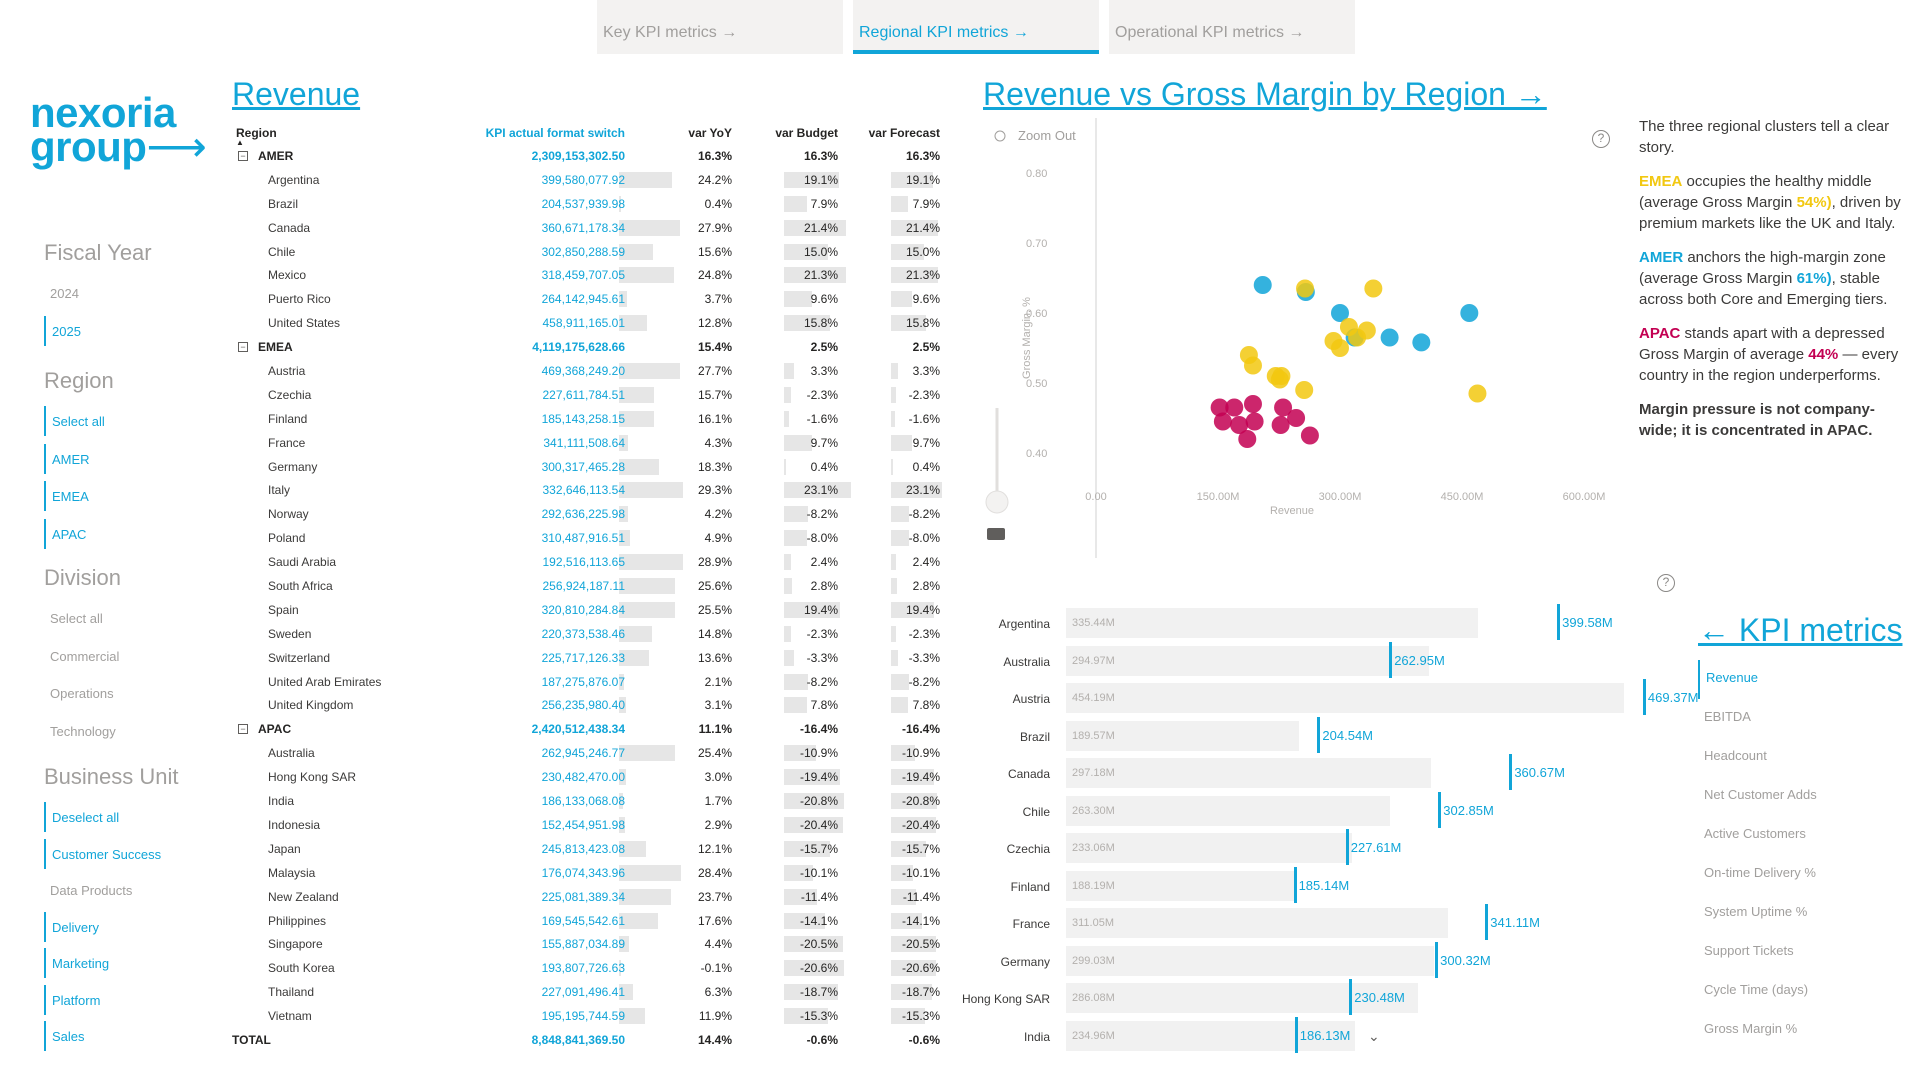  I want to click on slicer-item-fiscal_year: 2025, so click(119, 330).